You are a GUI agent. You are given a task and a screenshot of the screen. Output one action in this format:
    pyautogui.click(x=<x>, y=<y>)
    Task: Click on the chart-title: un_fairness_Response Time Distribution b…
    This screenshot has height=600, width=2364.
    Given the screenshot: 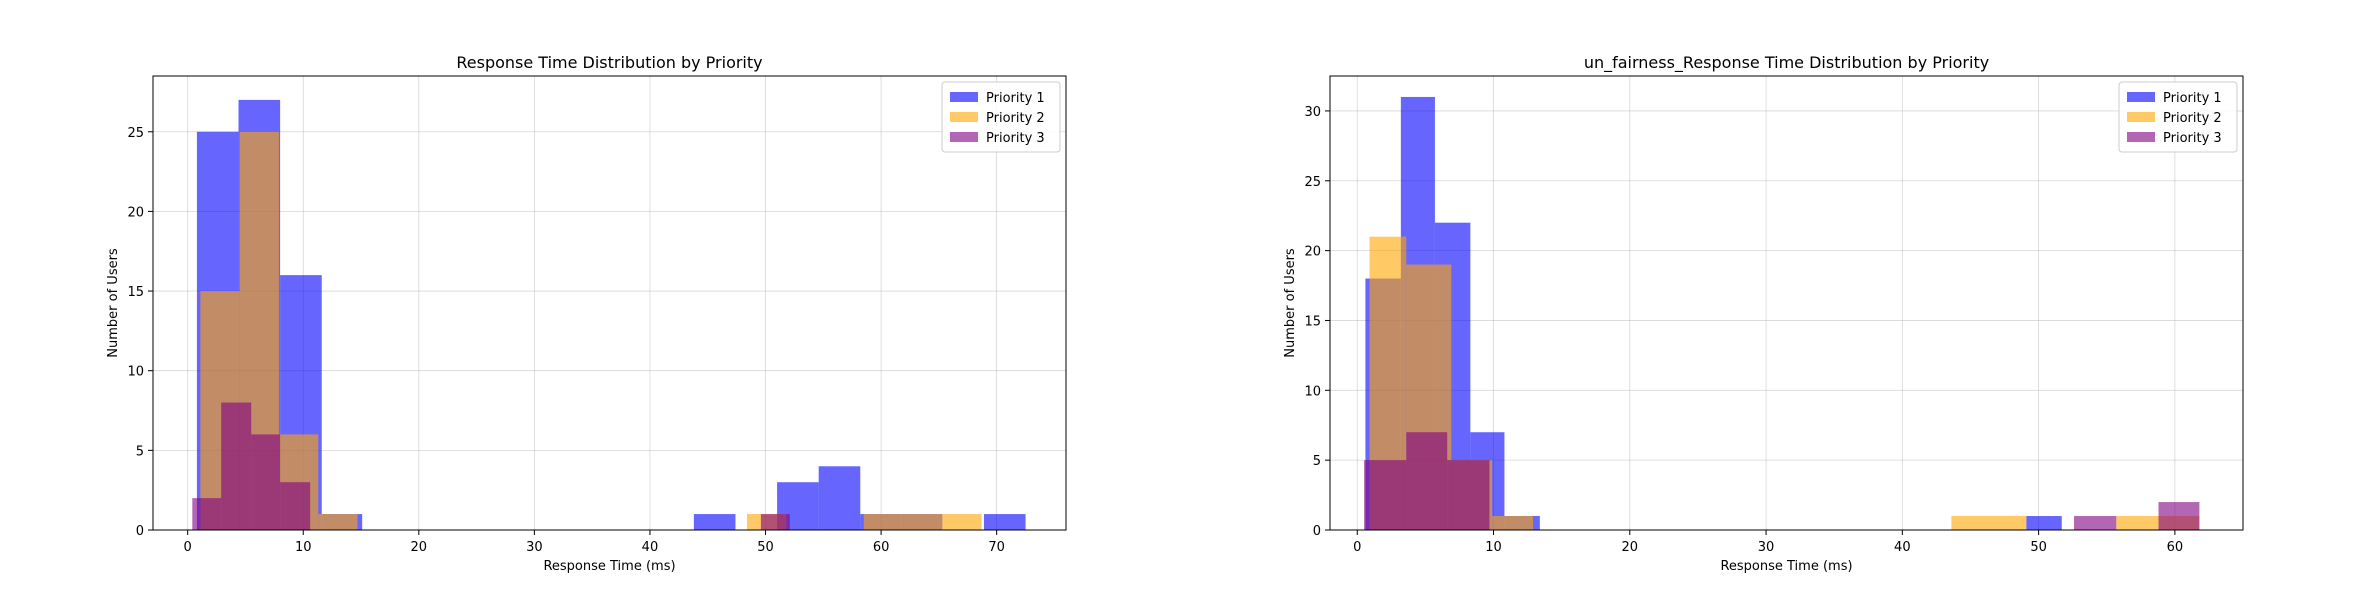 What is the action you would take?
    pyautogui.click(x=1786, y=63)
    